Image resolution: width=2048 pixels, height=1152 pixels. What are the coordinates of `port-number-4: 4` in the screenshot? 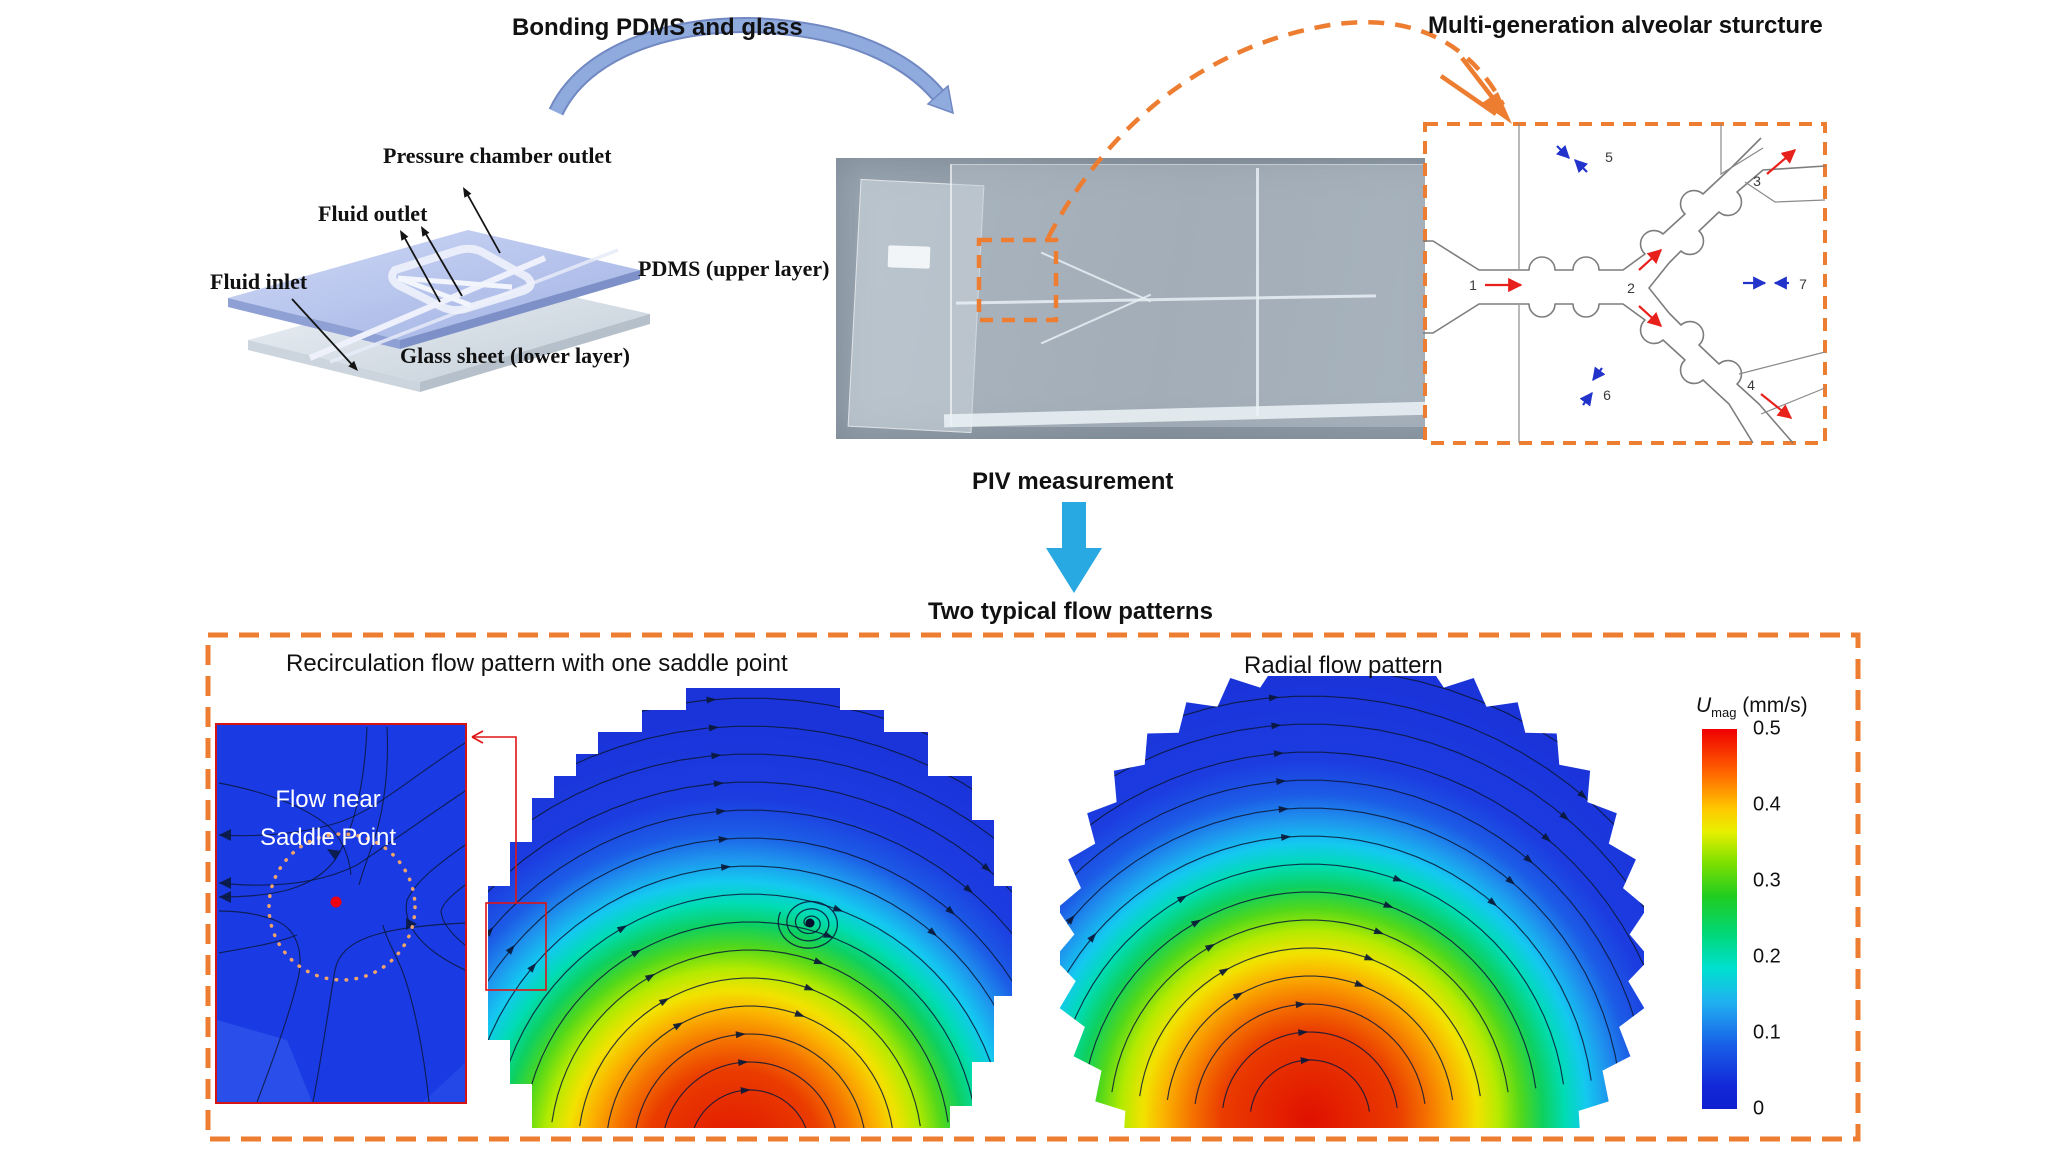 It's located at (1751, 385).